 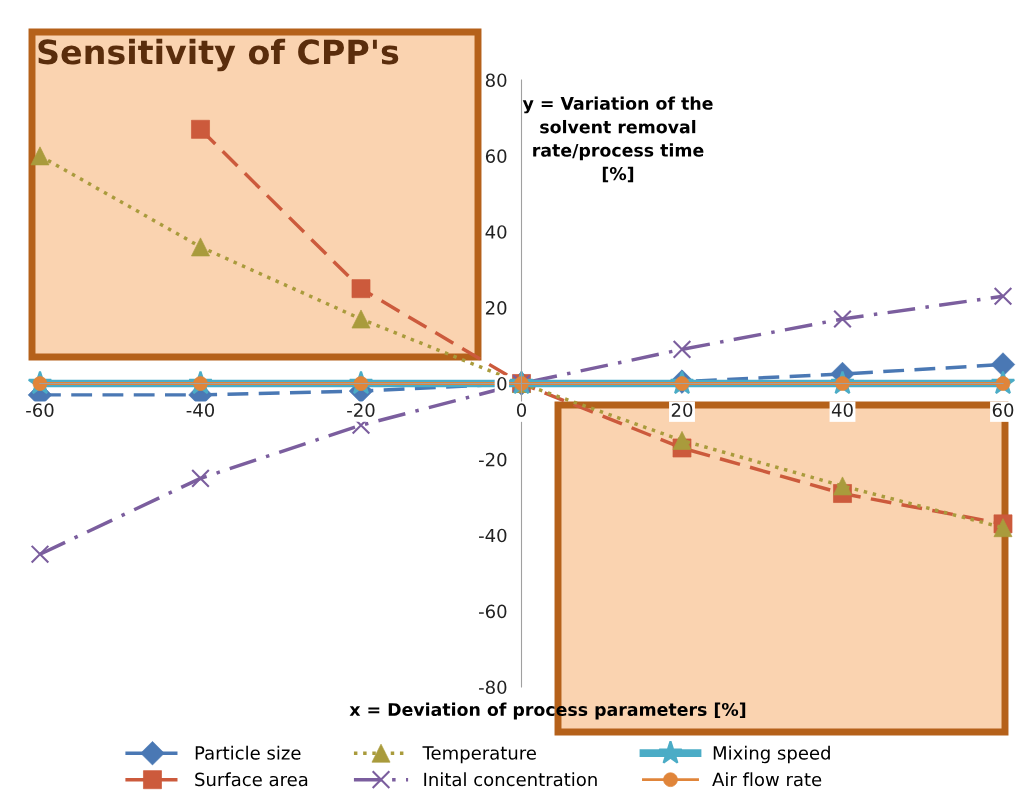 What do you see at coordinates (218, 55) in the screenshot?
I see `chart-title: Sensitivity of CPP's` at bounding box center [218, 55].